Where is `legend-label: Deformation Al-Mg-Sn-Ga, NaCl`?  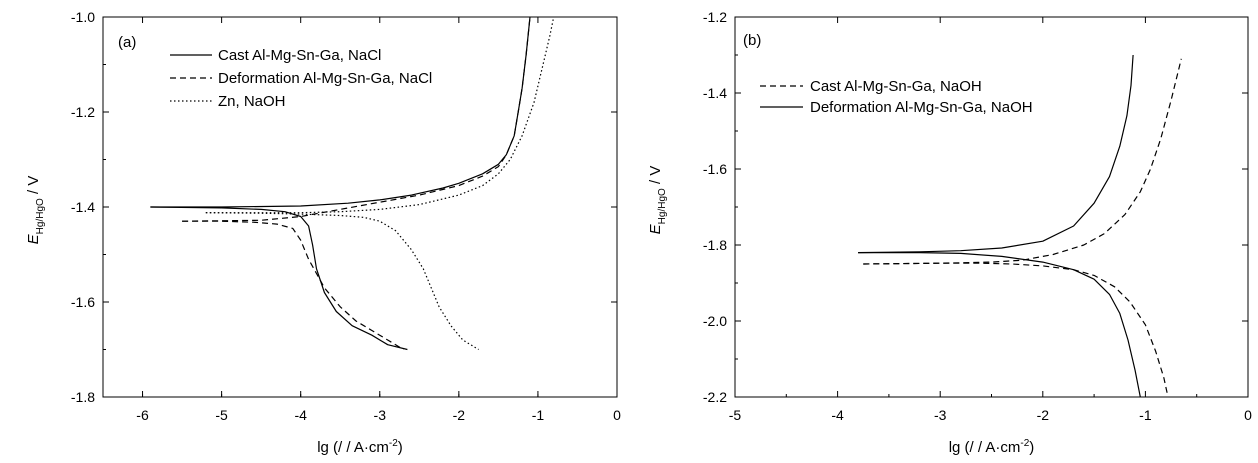
legend-label: Deformation Al-Mg-Sn-Ga, NaCl is located at coordinates (325, 78).